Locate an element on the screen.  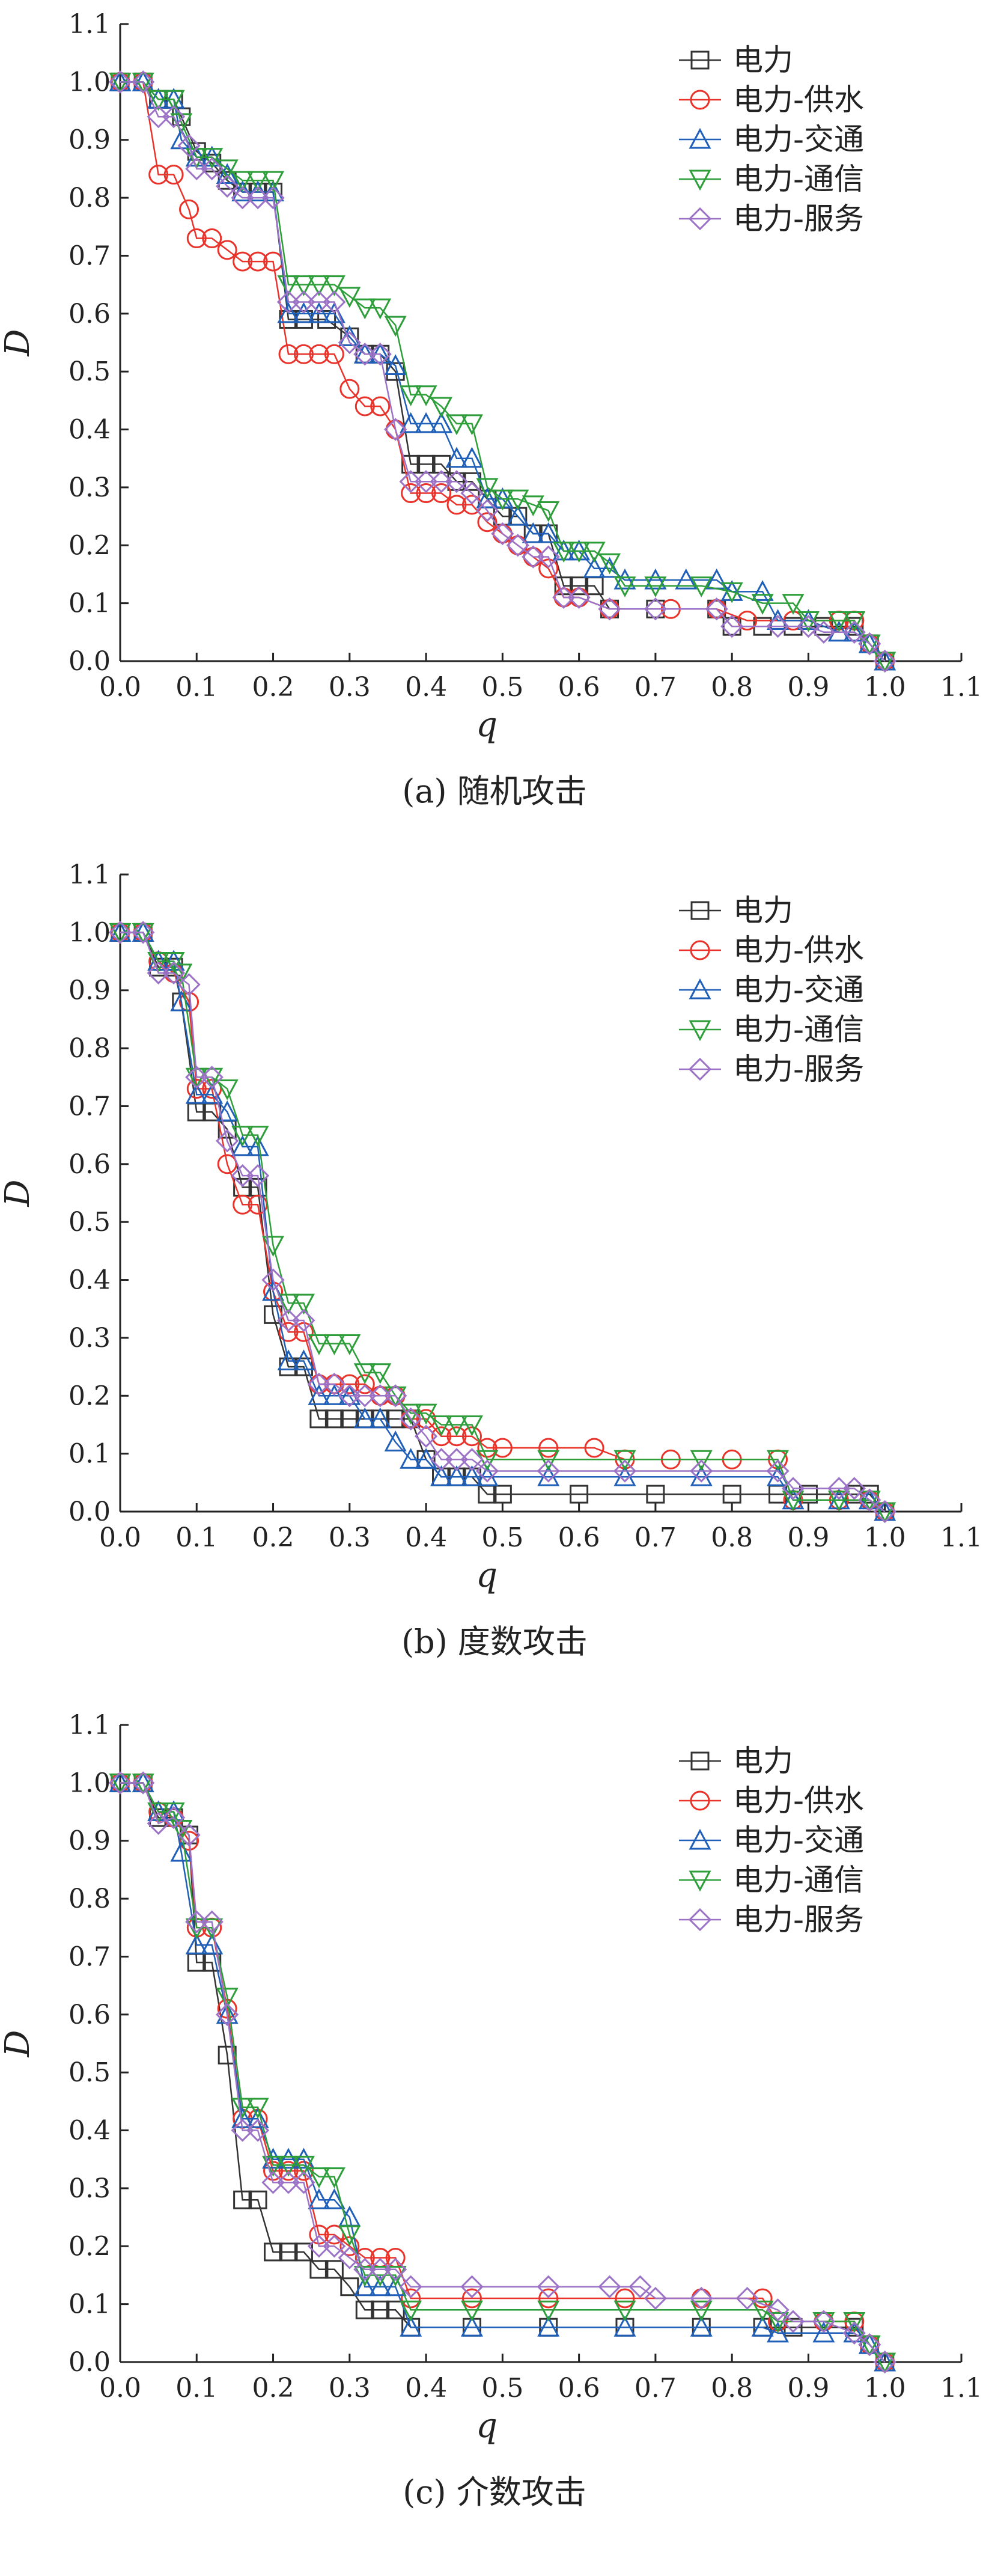
x-tick-label: 0.4 is located at coordinates (426, 687).